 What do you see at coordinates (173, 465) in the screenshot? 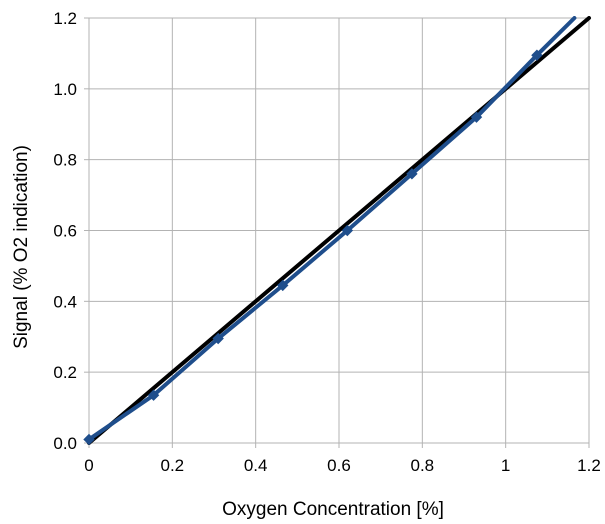
I see `x-tick-label-1: 0.2` at bounding box center [173, 465].